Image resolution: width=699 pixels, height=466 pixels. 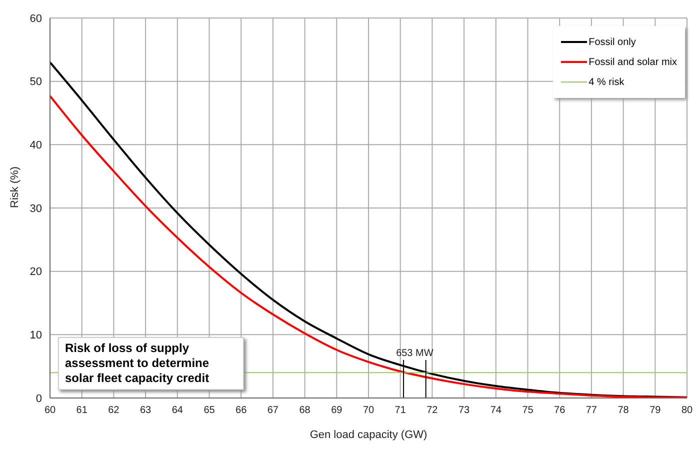 I want to click on y-tick-label: 50, so click(x=36, y=82).